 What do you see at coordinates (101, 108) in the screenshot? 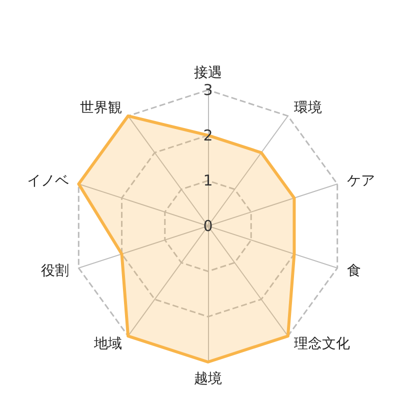
I see `spoke-label: 世界観` at bounding box center [101, 108].